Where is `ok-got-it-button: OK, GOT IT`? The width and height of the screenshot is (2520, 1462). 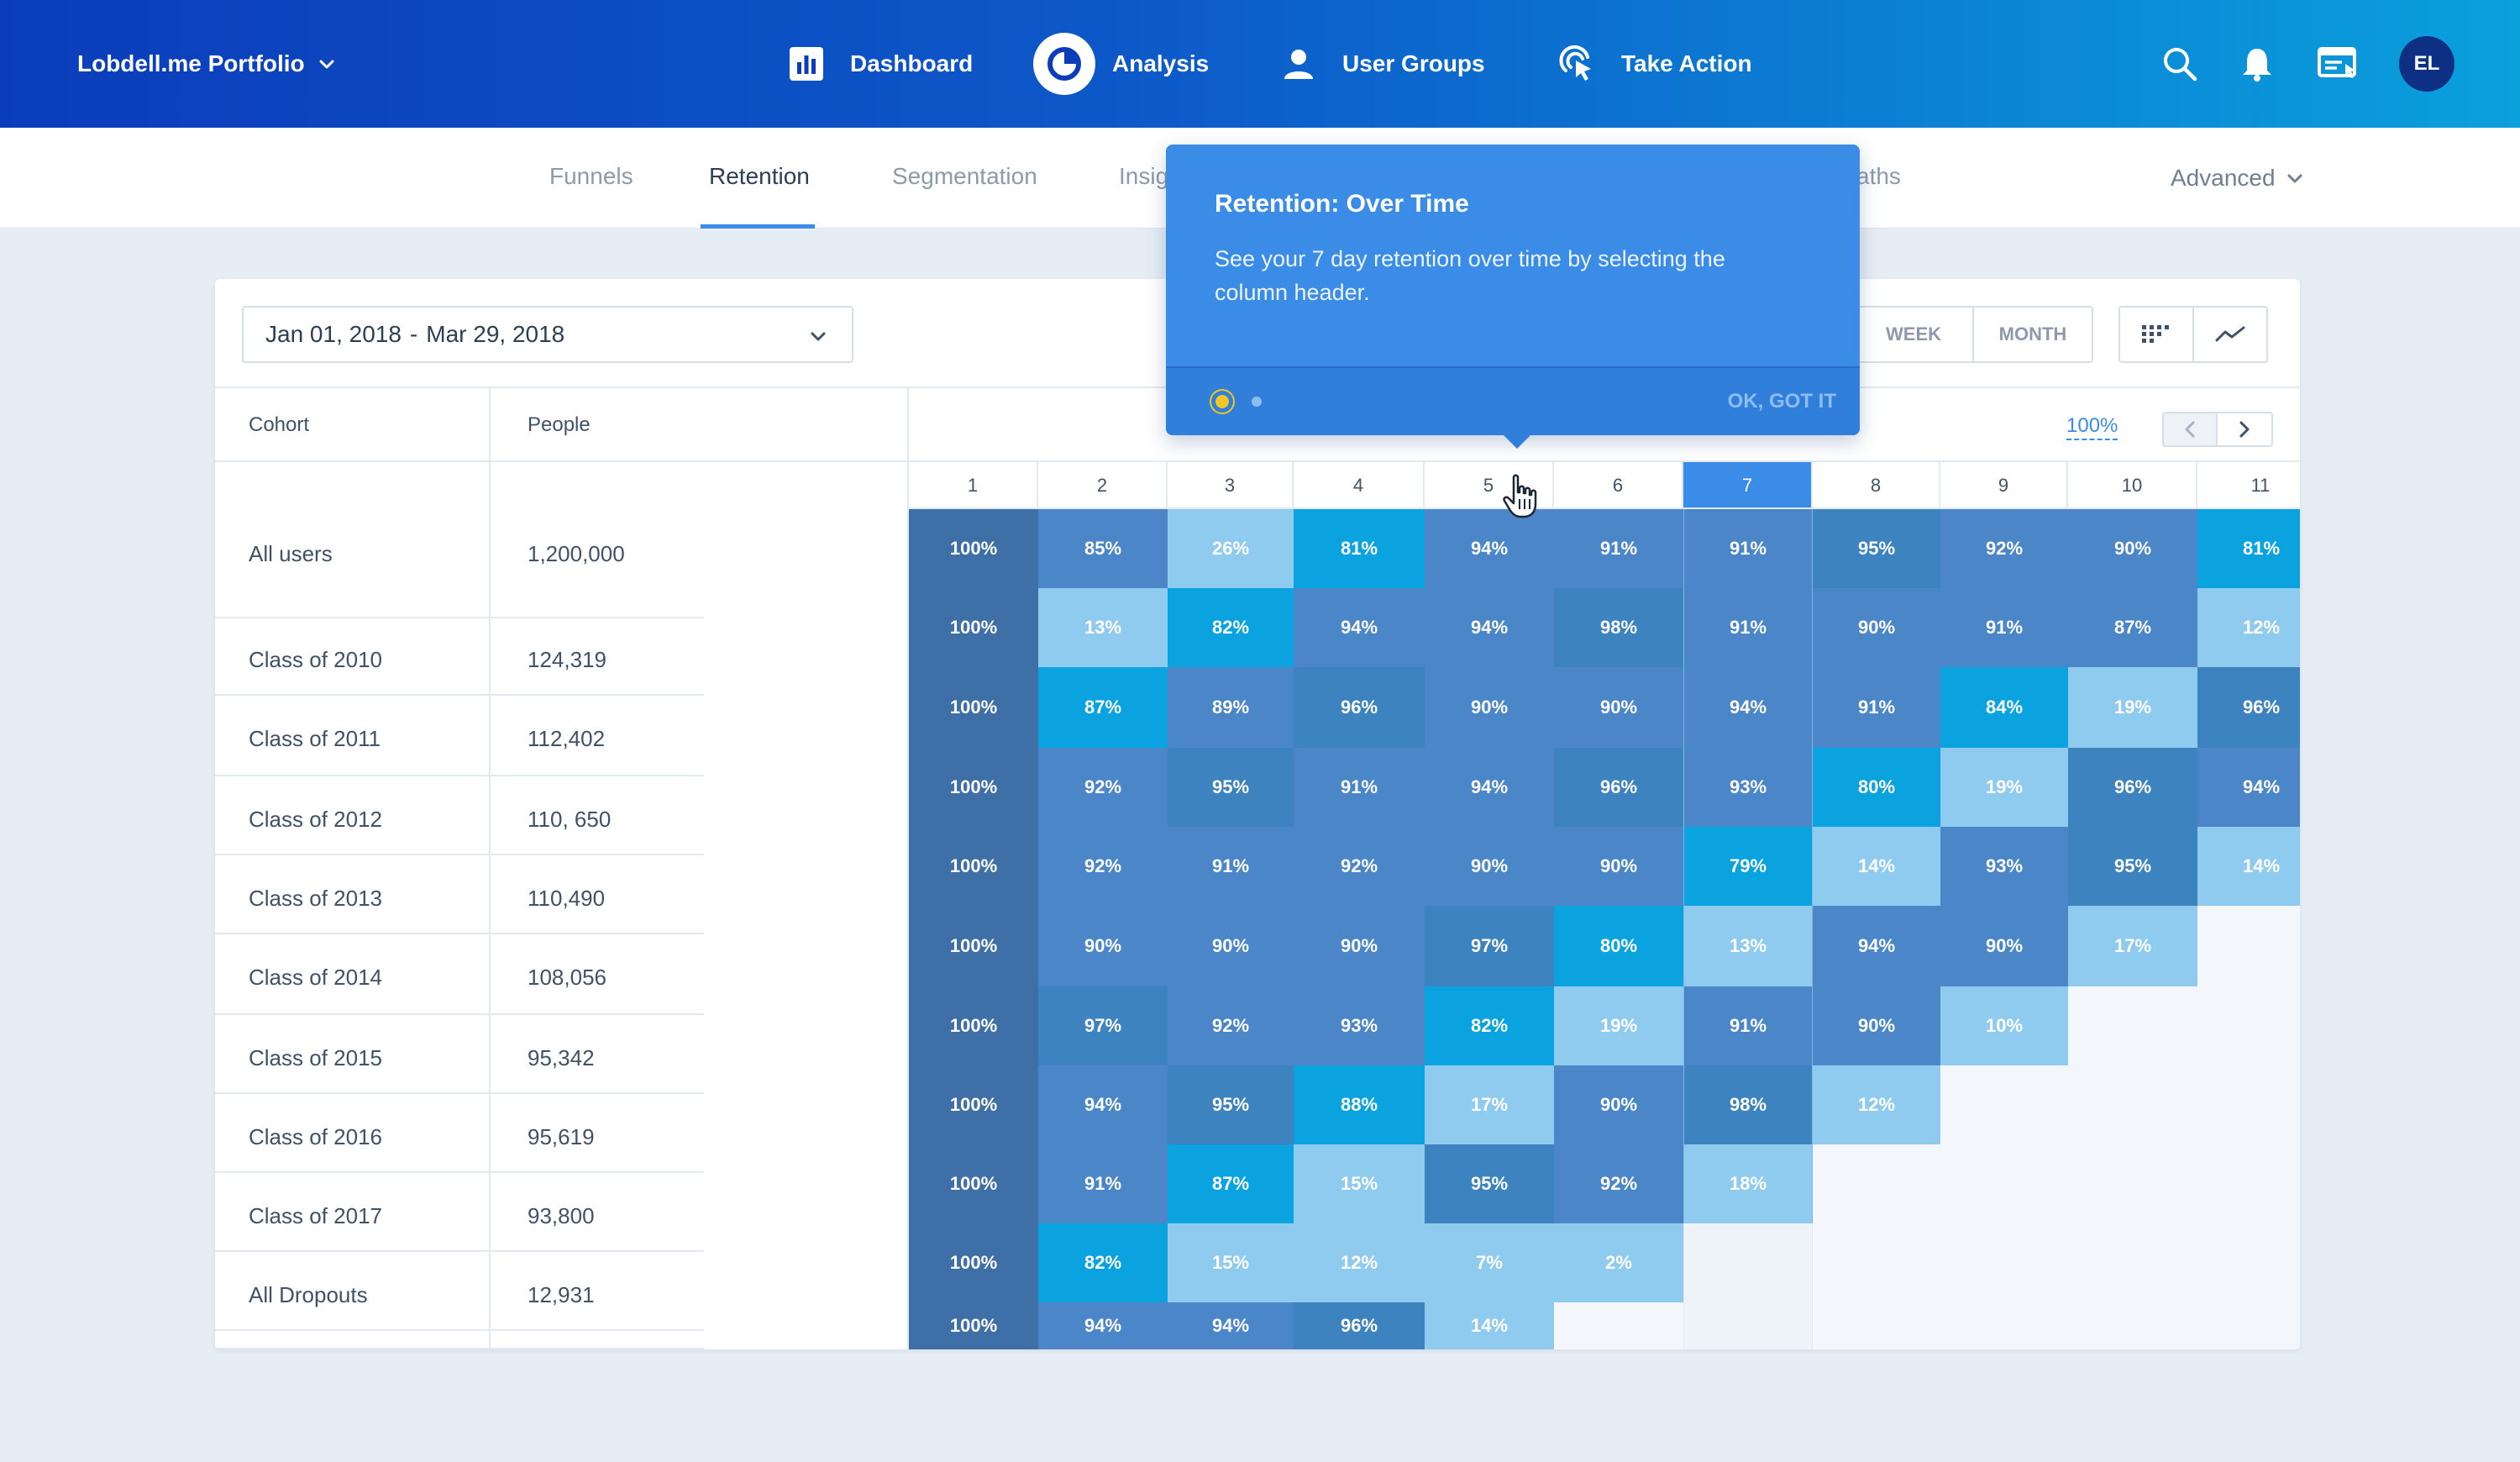 ok-got-it-button: OK, GOT IT is located at coordinates (1781, 402).